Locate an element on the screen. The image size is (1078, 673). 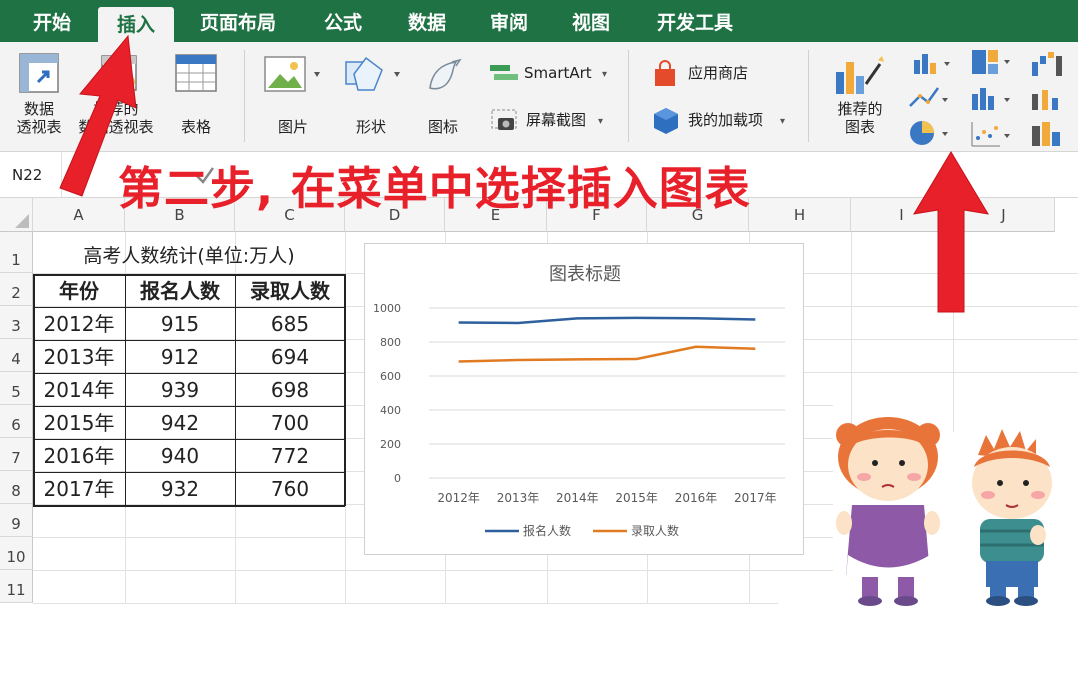
x-tick-label: 2013年 is located at coordinates (518, 498).